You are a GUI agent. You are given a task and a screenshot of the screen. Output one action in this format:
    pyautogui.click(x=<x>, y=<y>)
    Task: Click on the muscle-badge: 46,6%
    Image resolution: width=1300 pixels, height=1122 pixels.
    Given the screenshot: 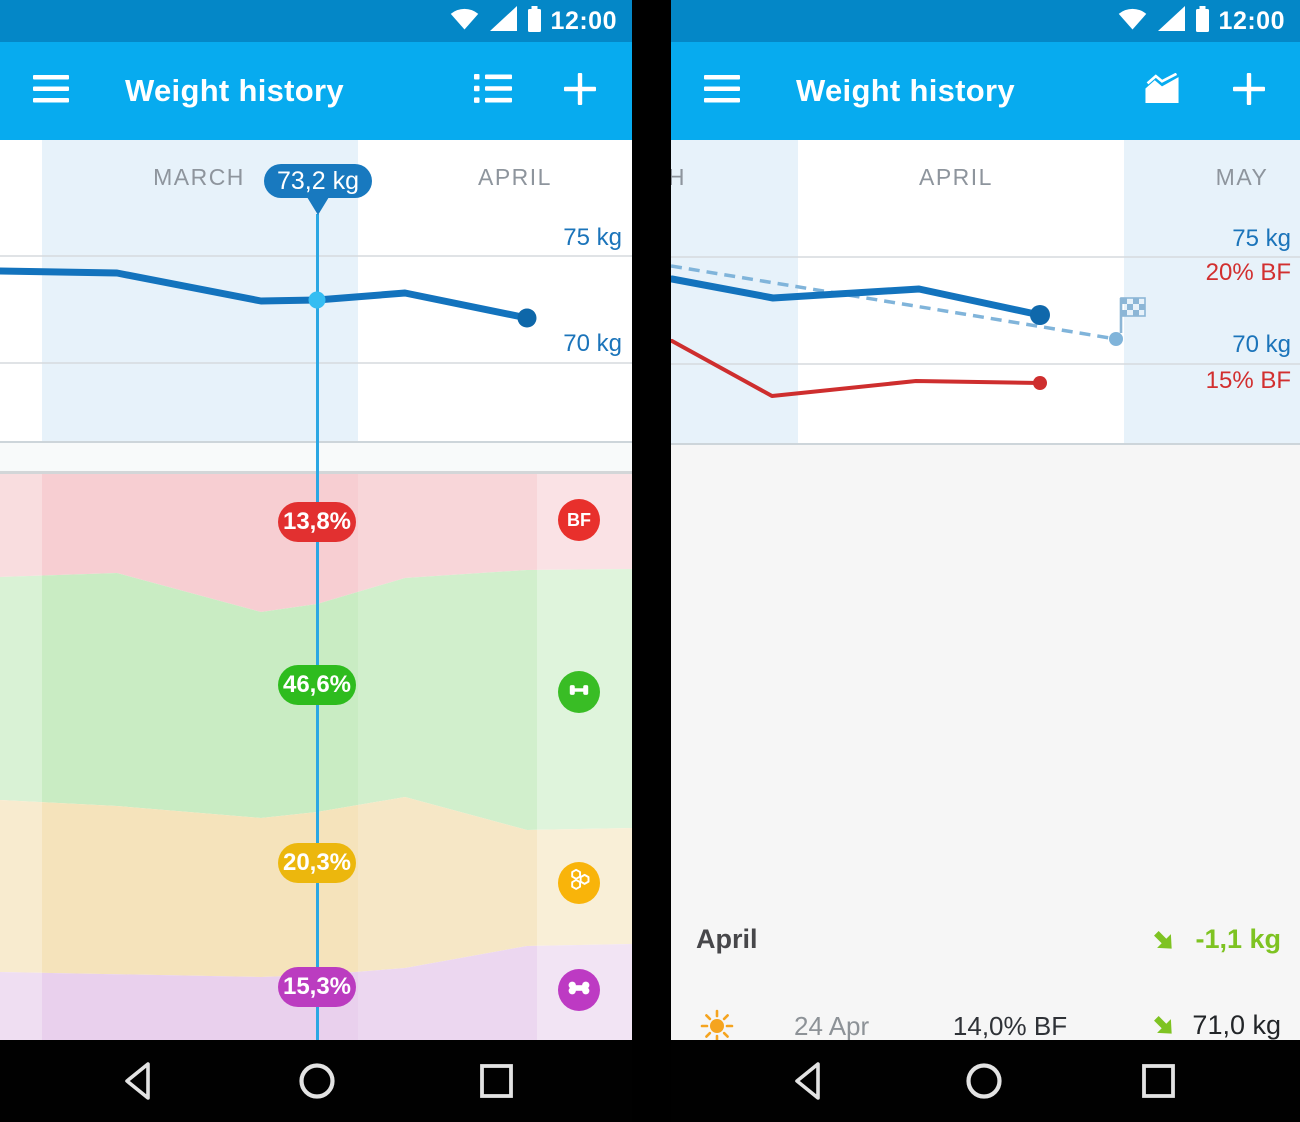 What is the action you would take?
    pyautogui.click(x=317, y=685)
    